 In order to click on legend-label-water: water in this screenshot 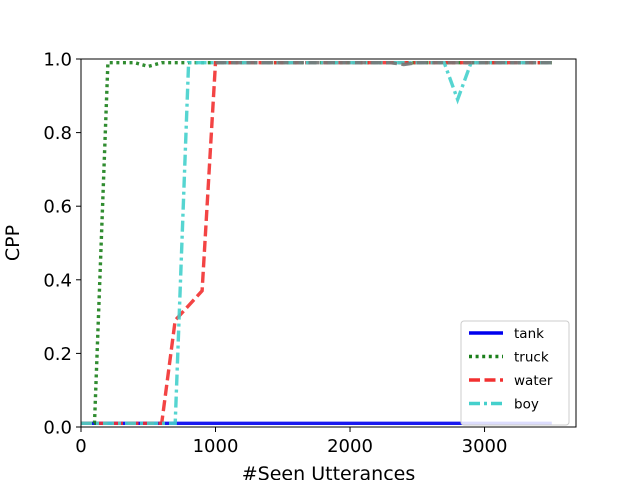, I will do `click(533, 381)`.